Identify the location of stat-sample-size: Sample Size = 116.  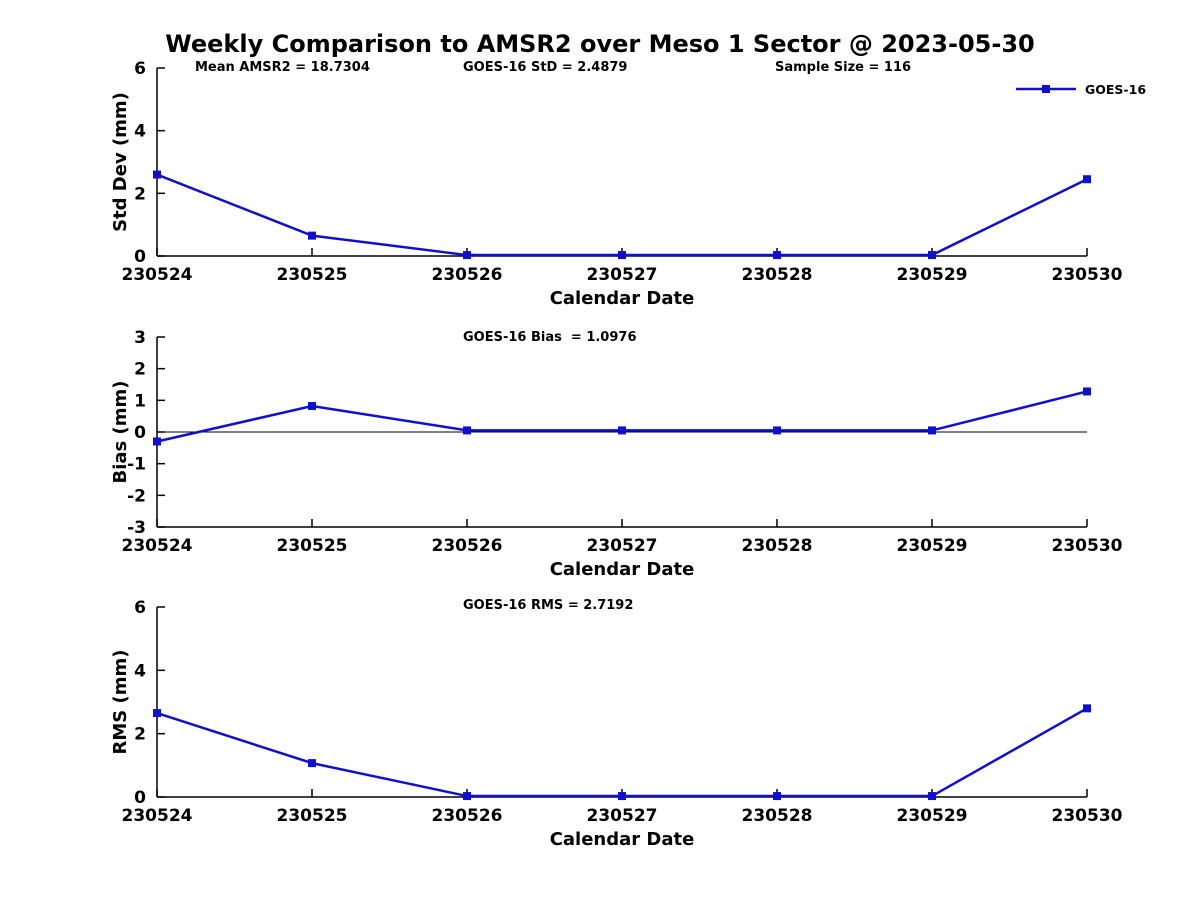
(843, 67).